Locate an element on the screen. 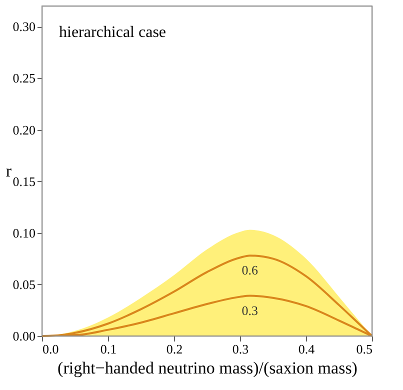 The image size is (403, 390). y-tick-label: 0.00 is located at coordinates (24, 336).